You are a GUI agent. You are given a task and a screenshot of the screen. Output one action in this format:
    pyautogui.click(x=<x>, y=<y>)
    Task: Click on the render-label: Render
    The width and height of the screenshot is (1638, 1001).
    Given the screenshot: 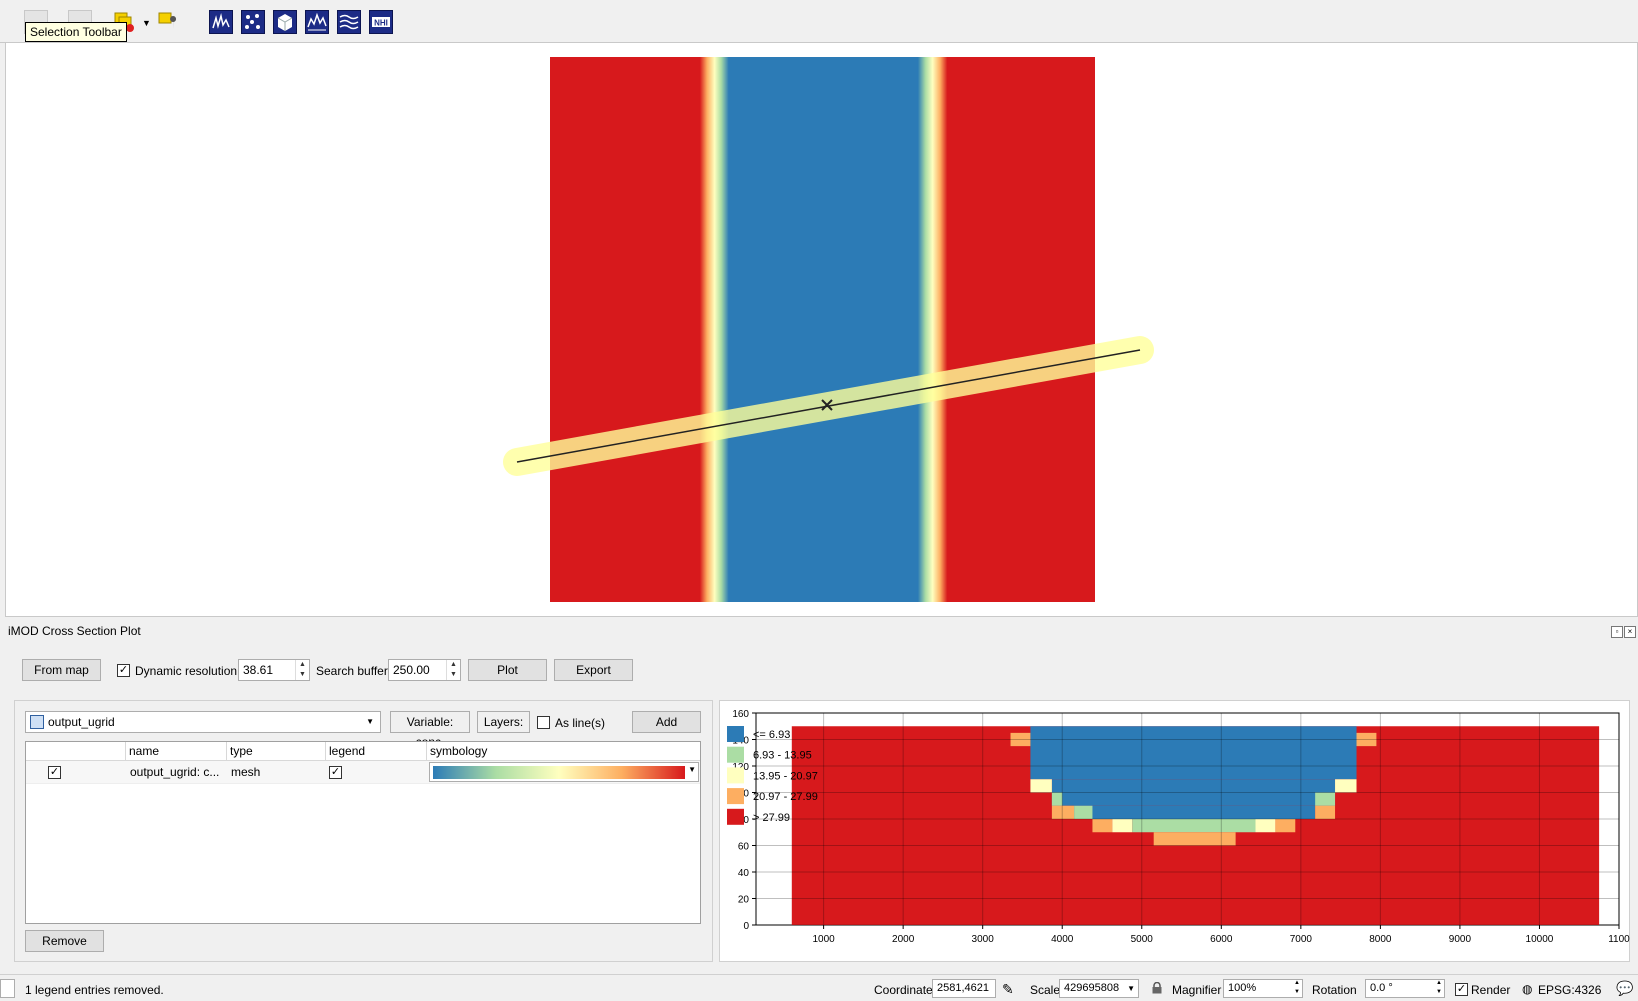 What is the action you would take?
    pyautogui.click(x=1491, y=990)
    